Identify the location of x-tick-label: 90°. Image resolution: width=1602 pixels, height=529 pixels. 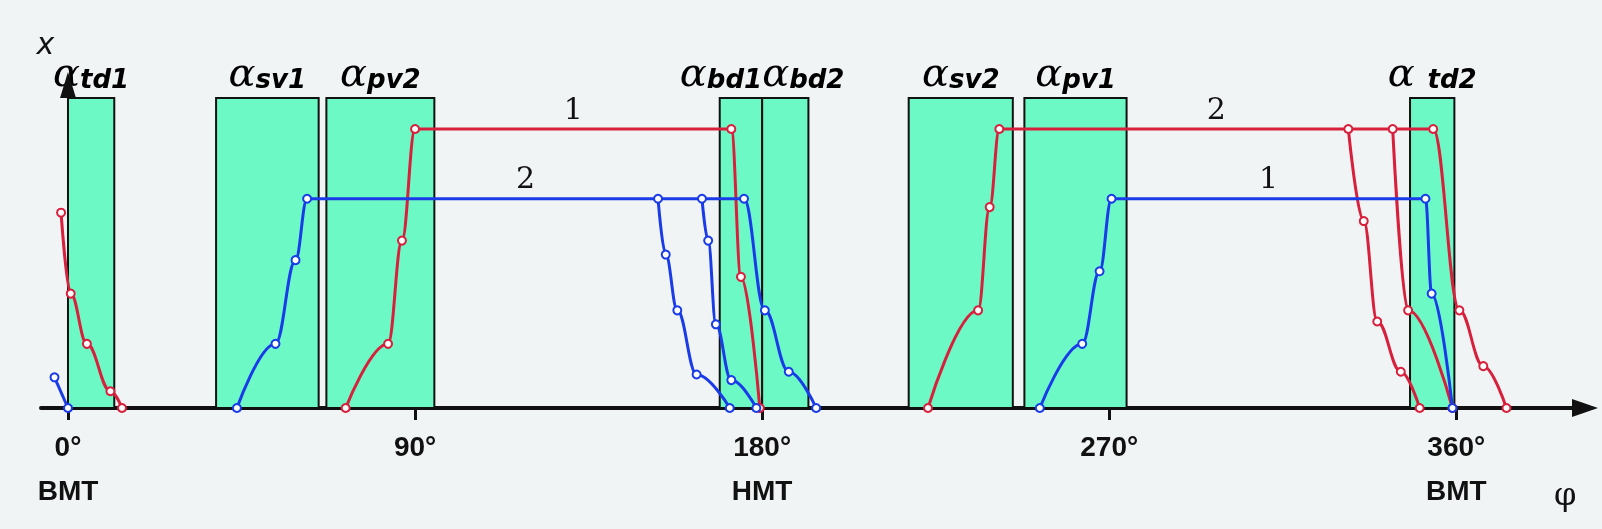
(415, 446).